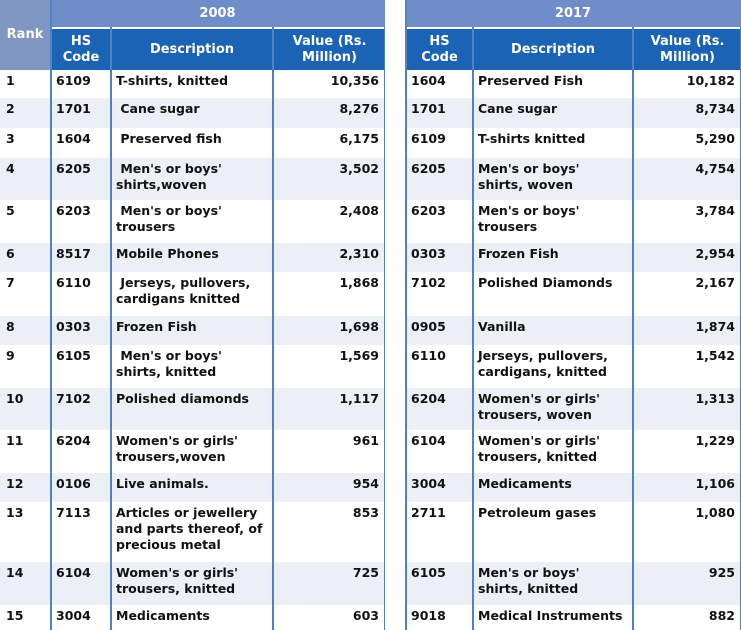 This screenshot has height=630, width=741. What do you see at coordinates (531, 176) in the screenshot?
I see `description-cell: Men's or boys' shirts, woven` at bounding box center [531, 176].